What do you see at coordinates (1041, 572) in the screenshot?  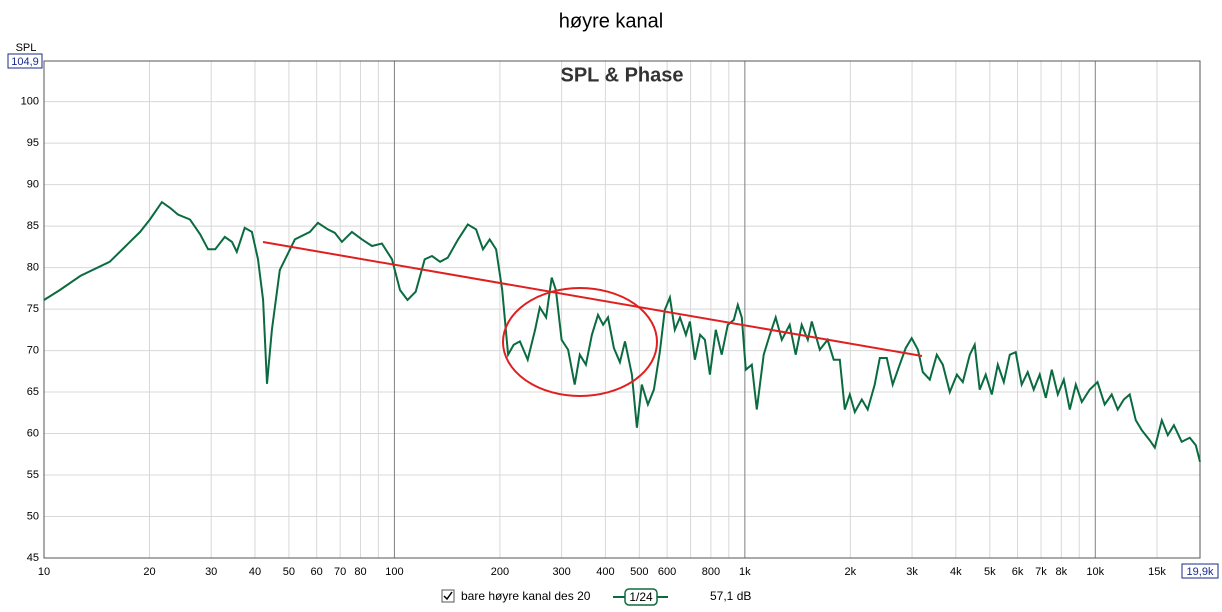 I see `x-tick-label: 7k` at bounding box center [1041, 572].